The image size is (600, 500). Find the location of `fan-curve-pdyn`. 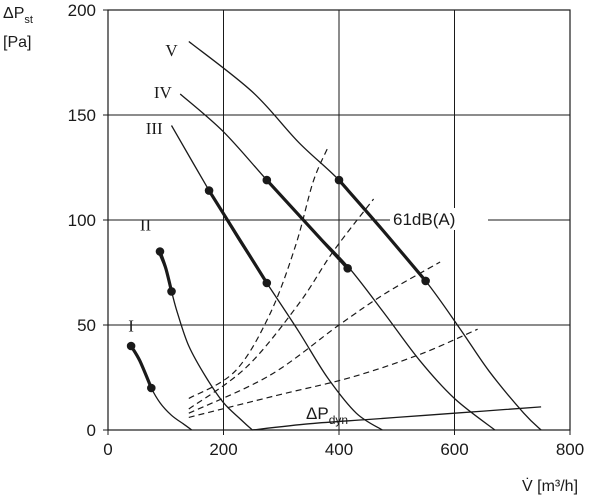

fan-curve-pdyn is located at coordinates (397, 418).